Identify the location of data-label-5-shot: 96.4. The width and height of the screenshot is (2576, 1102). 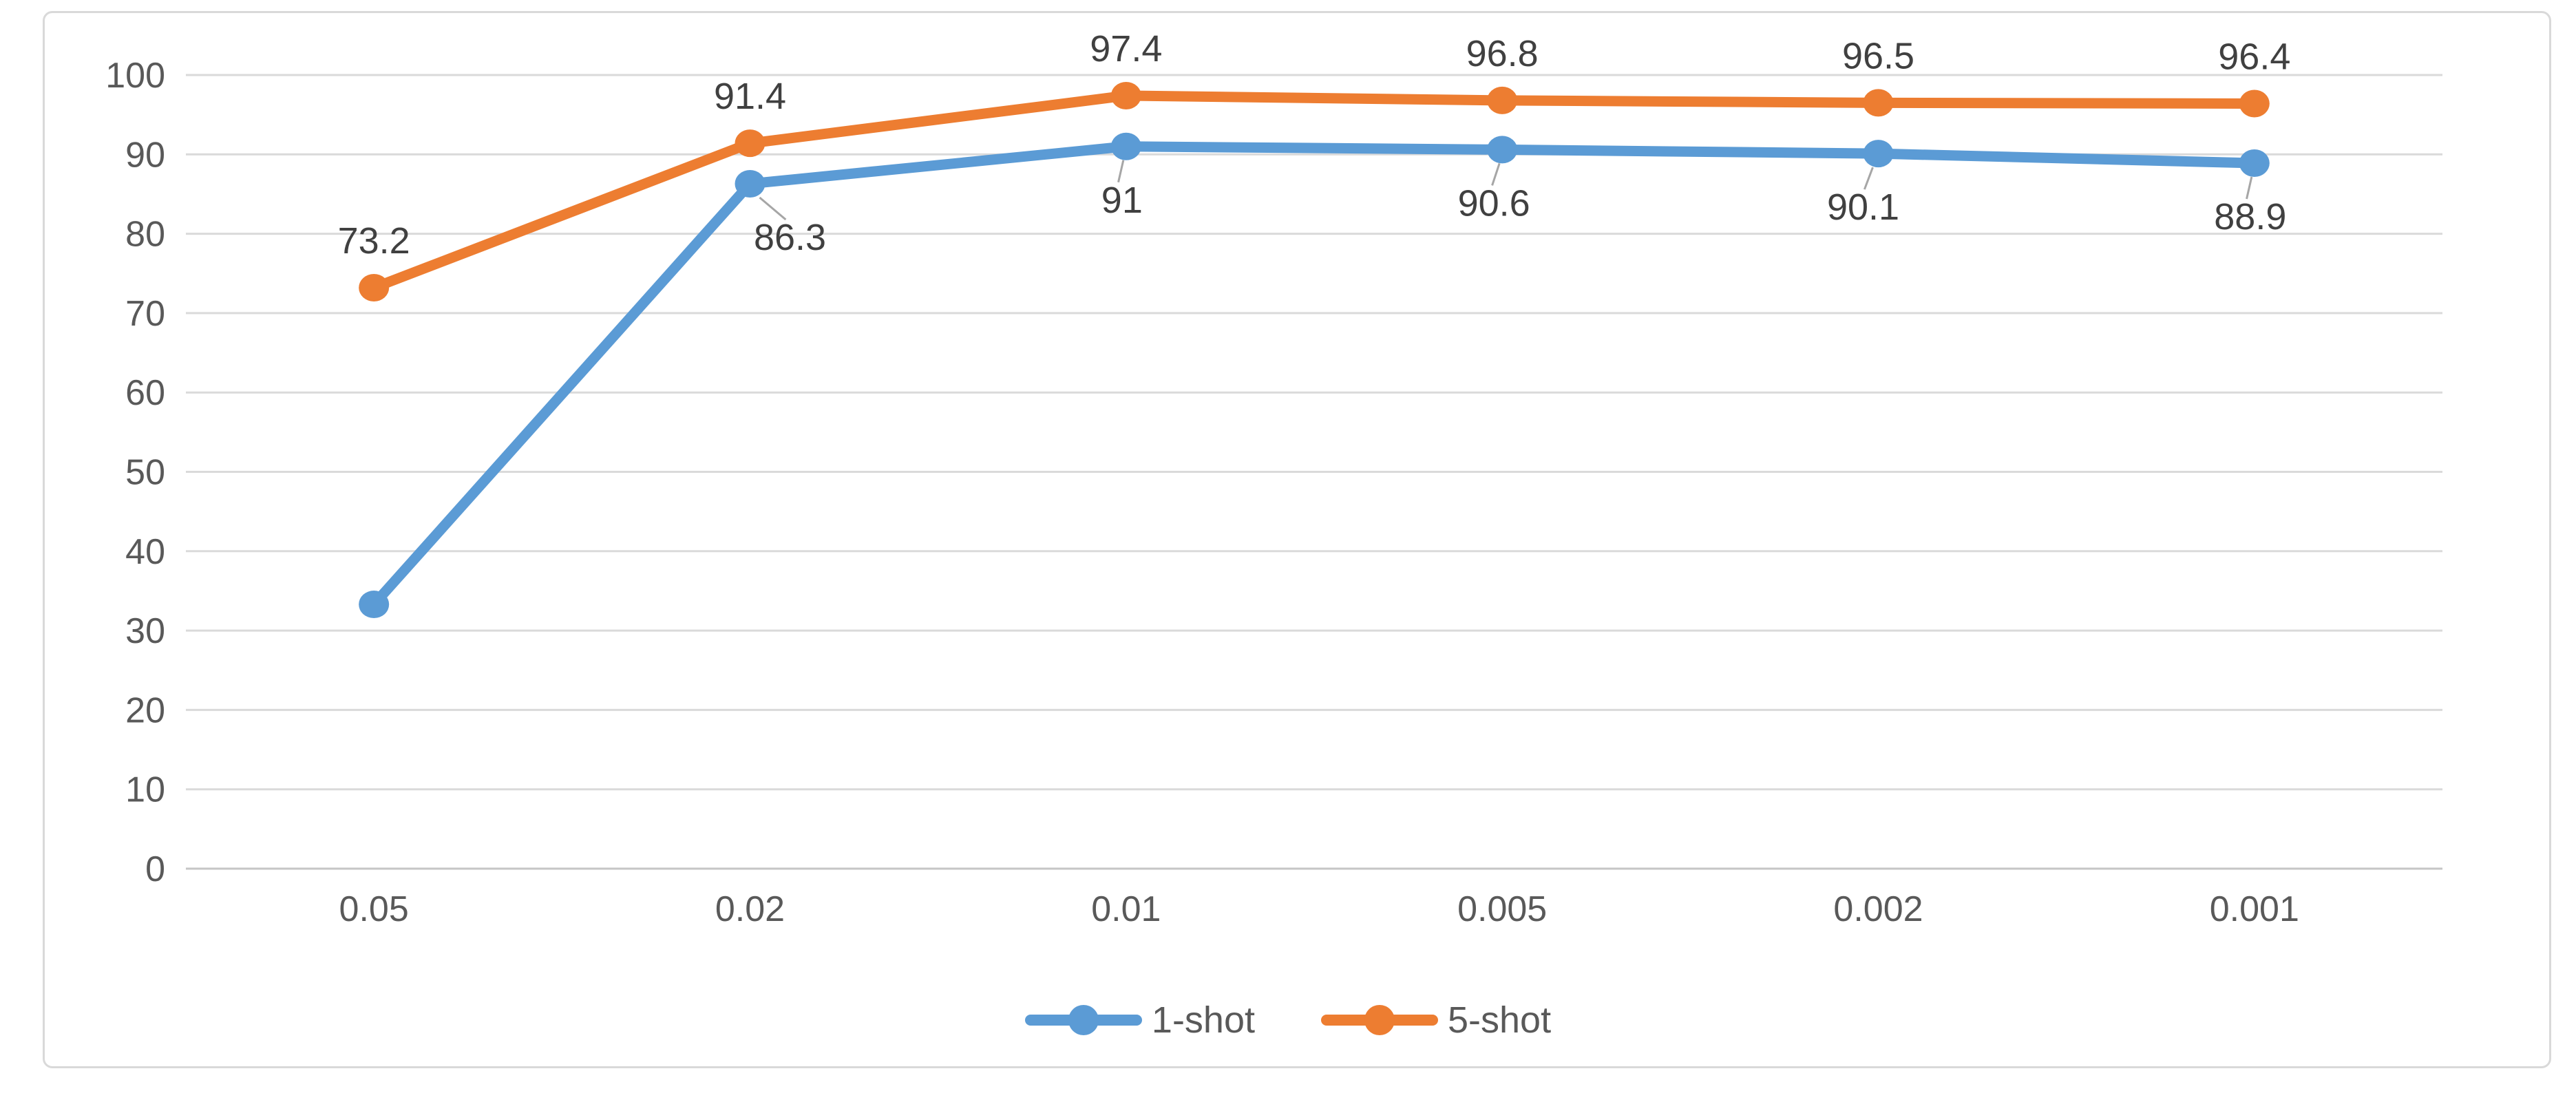
(2254, 57).